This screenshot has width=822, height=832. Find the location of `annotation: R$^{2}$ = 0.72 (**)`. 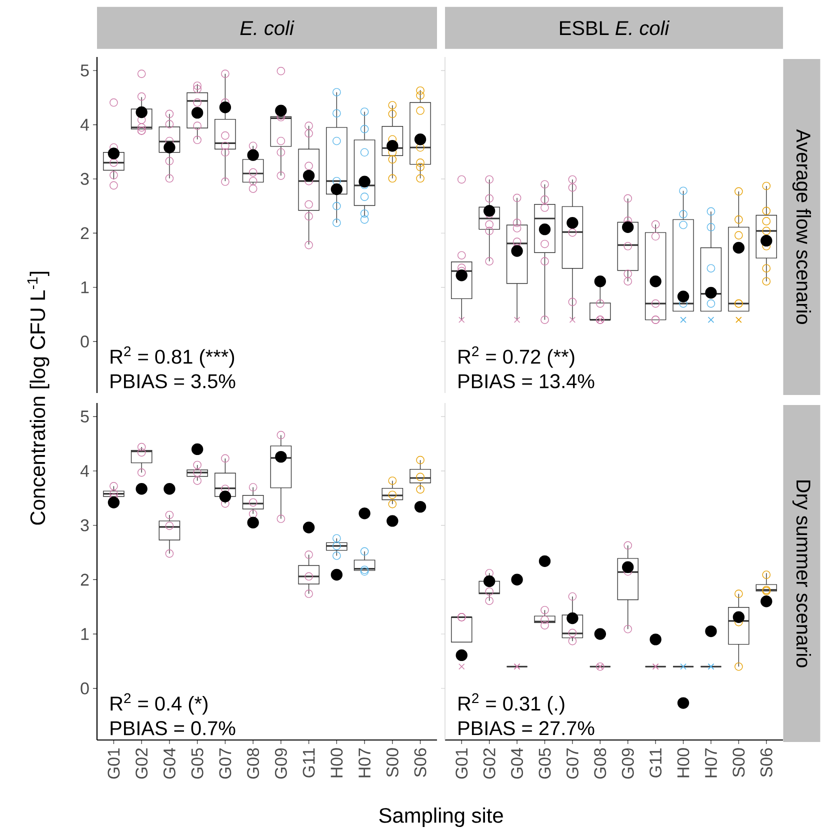

annotation: R$^{2}$ = 0.72 (**) is located at coordinates (516, 357).